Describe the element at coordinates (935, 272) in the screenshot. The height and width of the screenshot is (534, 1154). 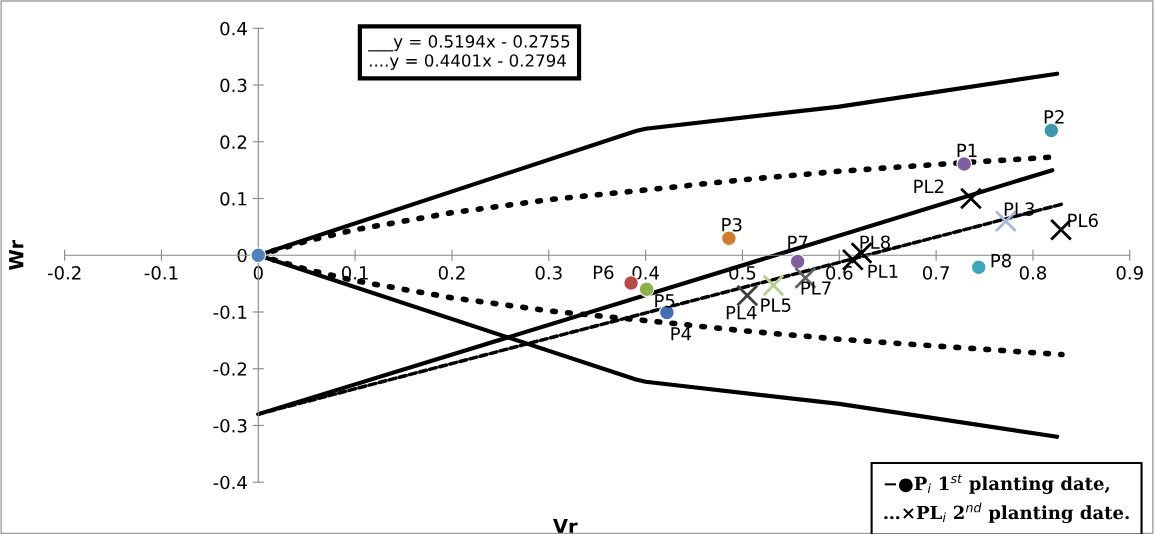
I see `x-tick-label: 0.7` at that location.